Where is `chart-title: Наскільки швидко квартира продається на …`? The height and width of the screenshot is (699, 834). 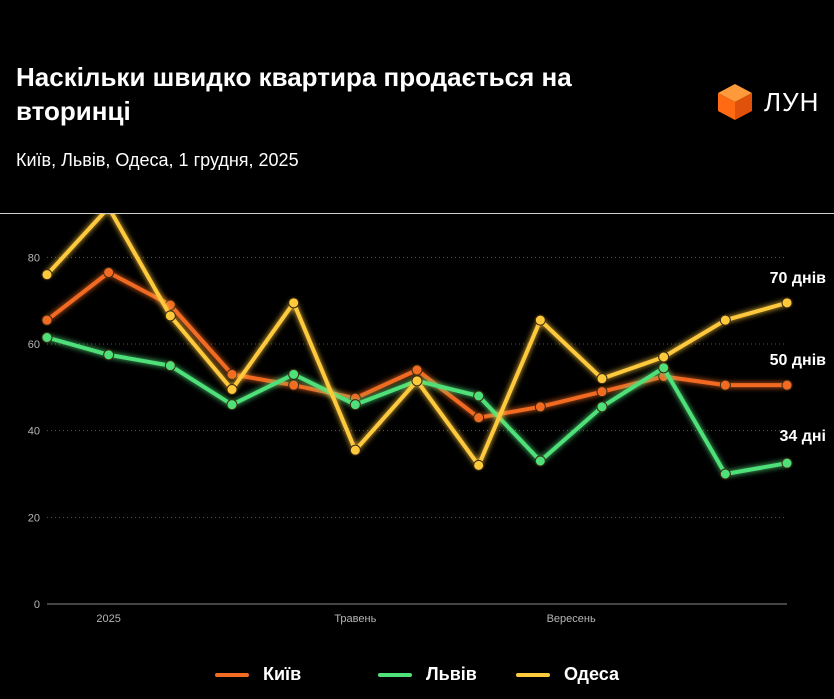 chart-title: Наскільки швидко квартира продається на … is located at coordinates (294, 94).